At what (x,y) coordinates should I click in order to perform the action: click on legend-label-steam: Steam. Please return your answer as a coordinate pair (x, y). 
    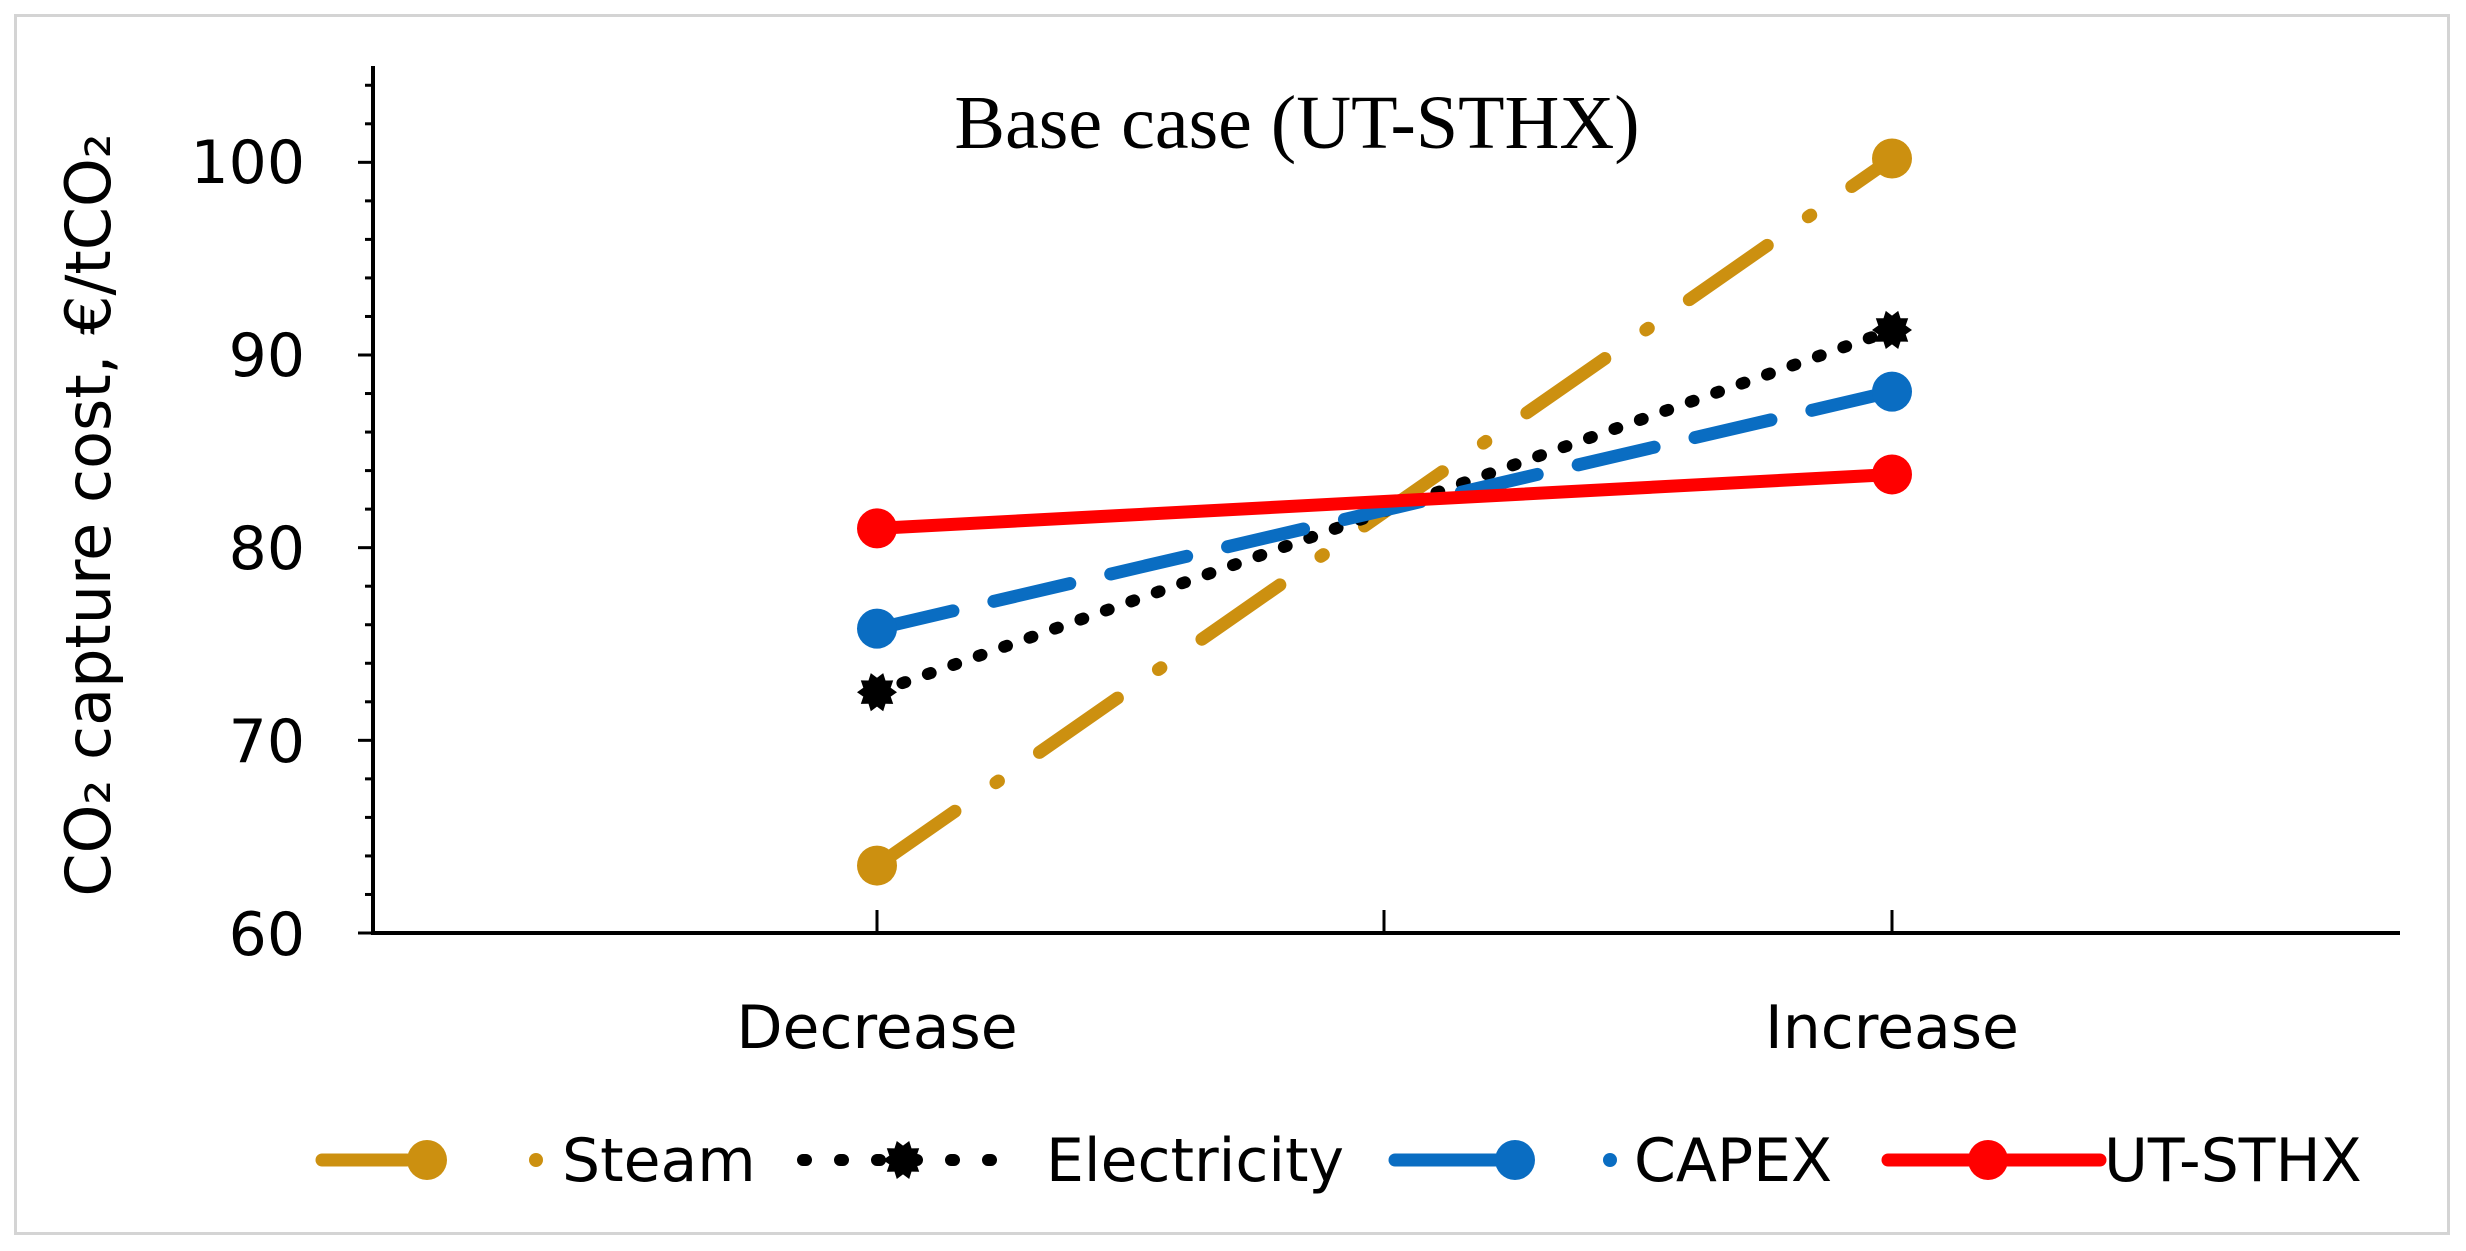
    Looking at the image, I should click on (659, 1161).